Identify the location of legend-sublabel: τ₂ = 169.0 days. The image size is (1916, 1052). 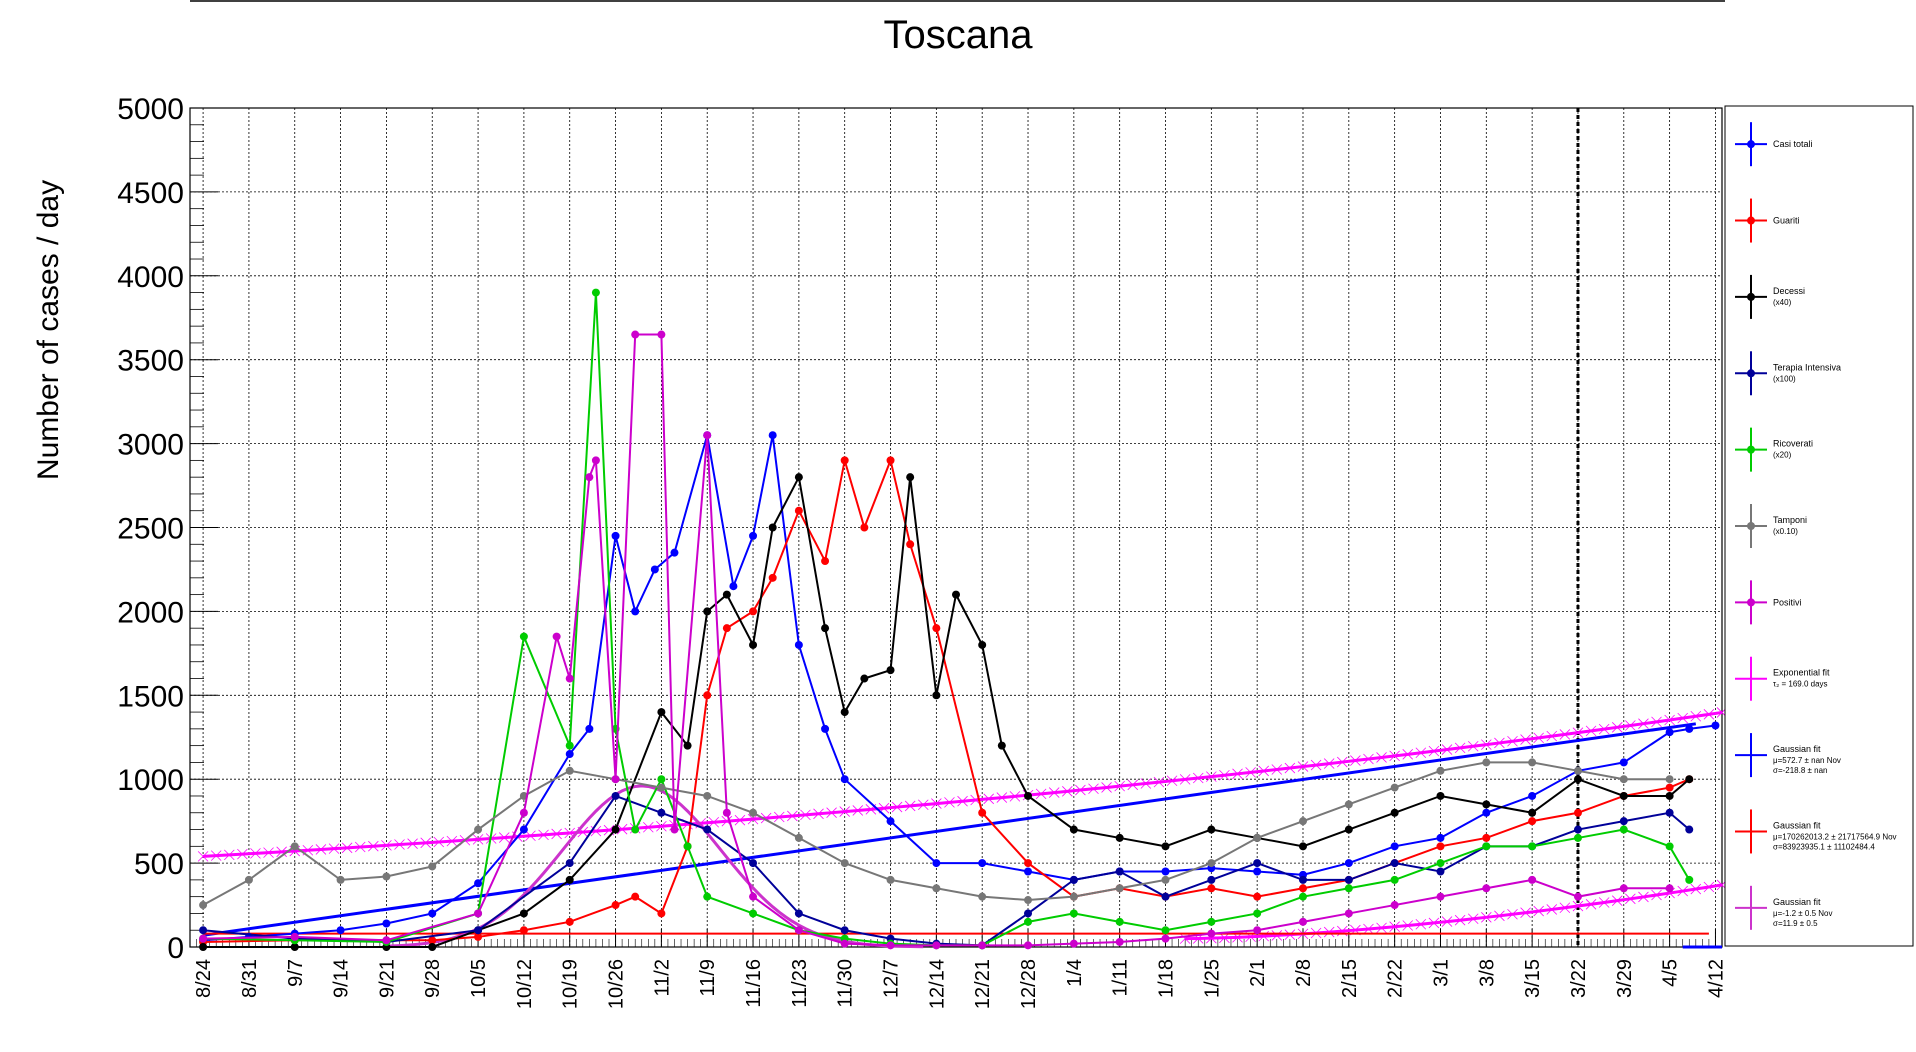
(1800, 684).